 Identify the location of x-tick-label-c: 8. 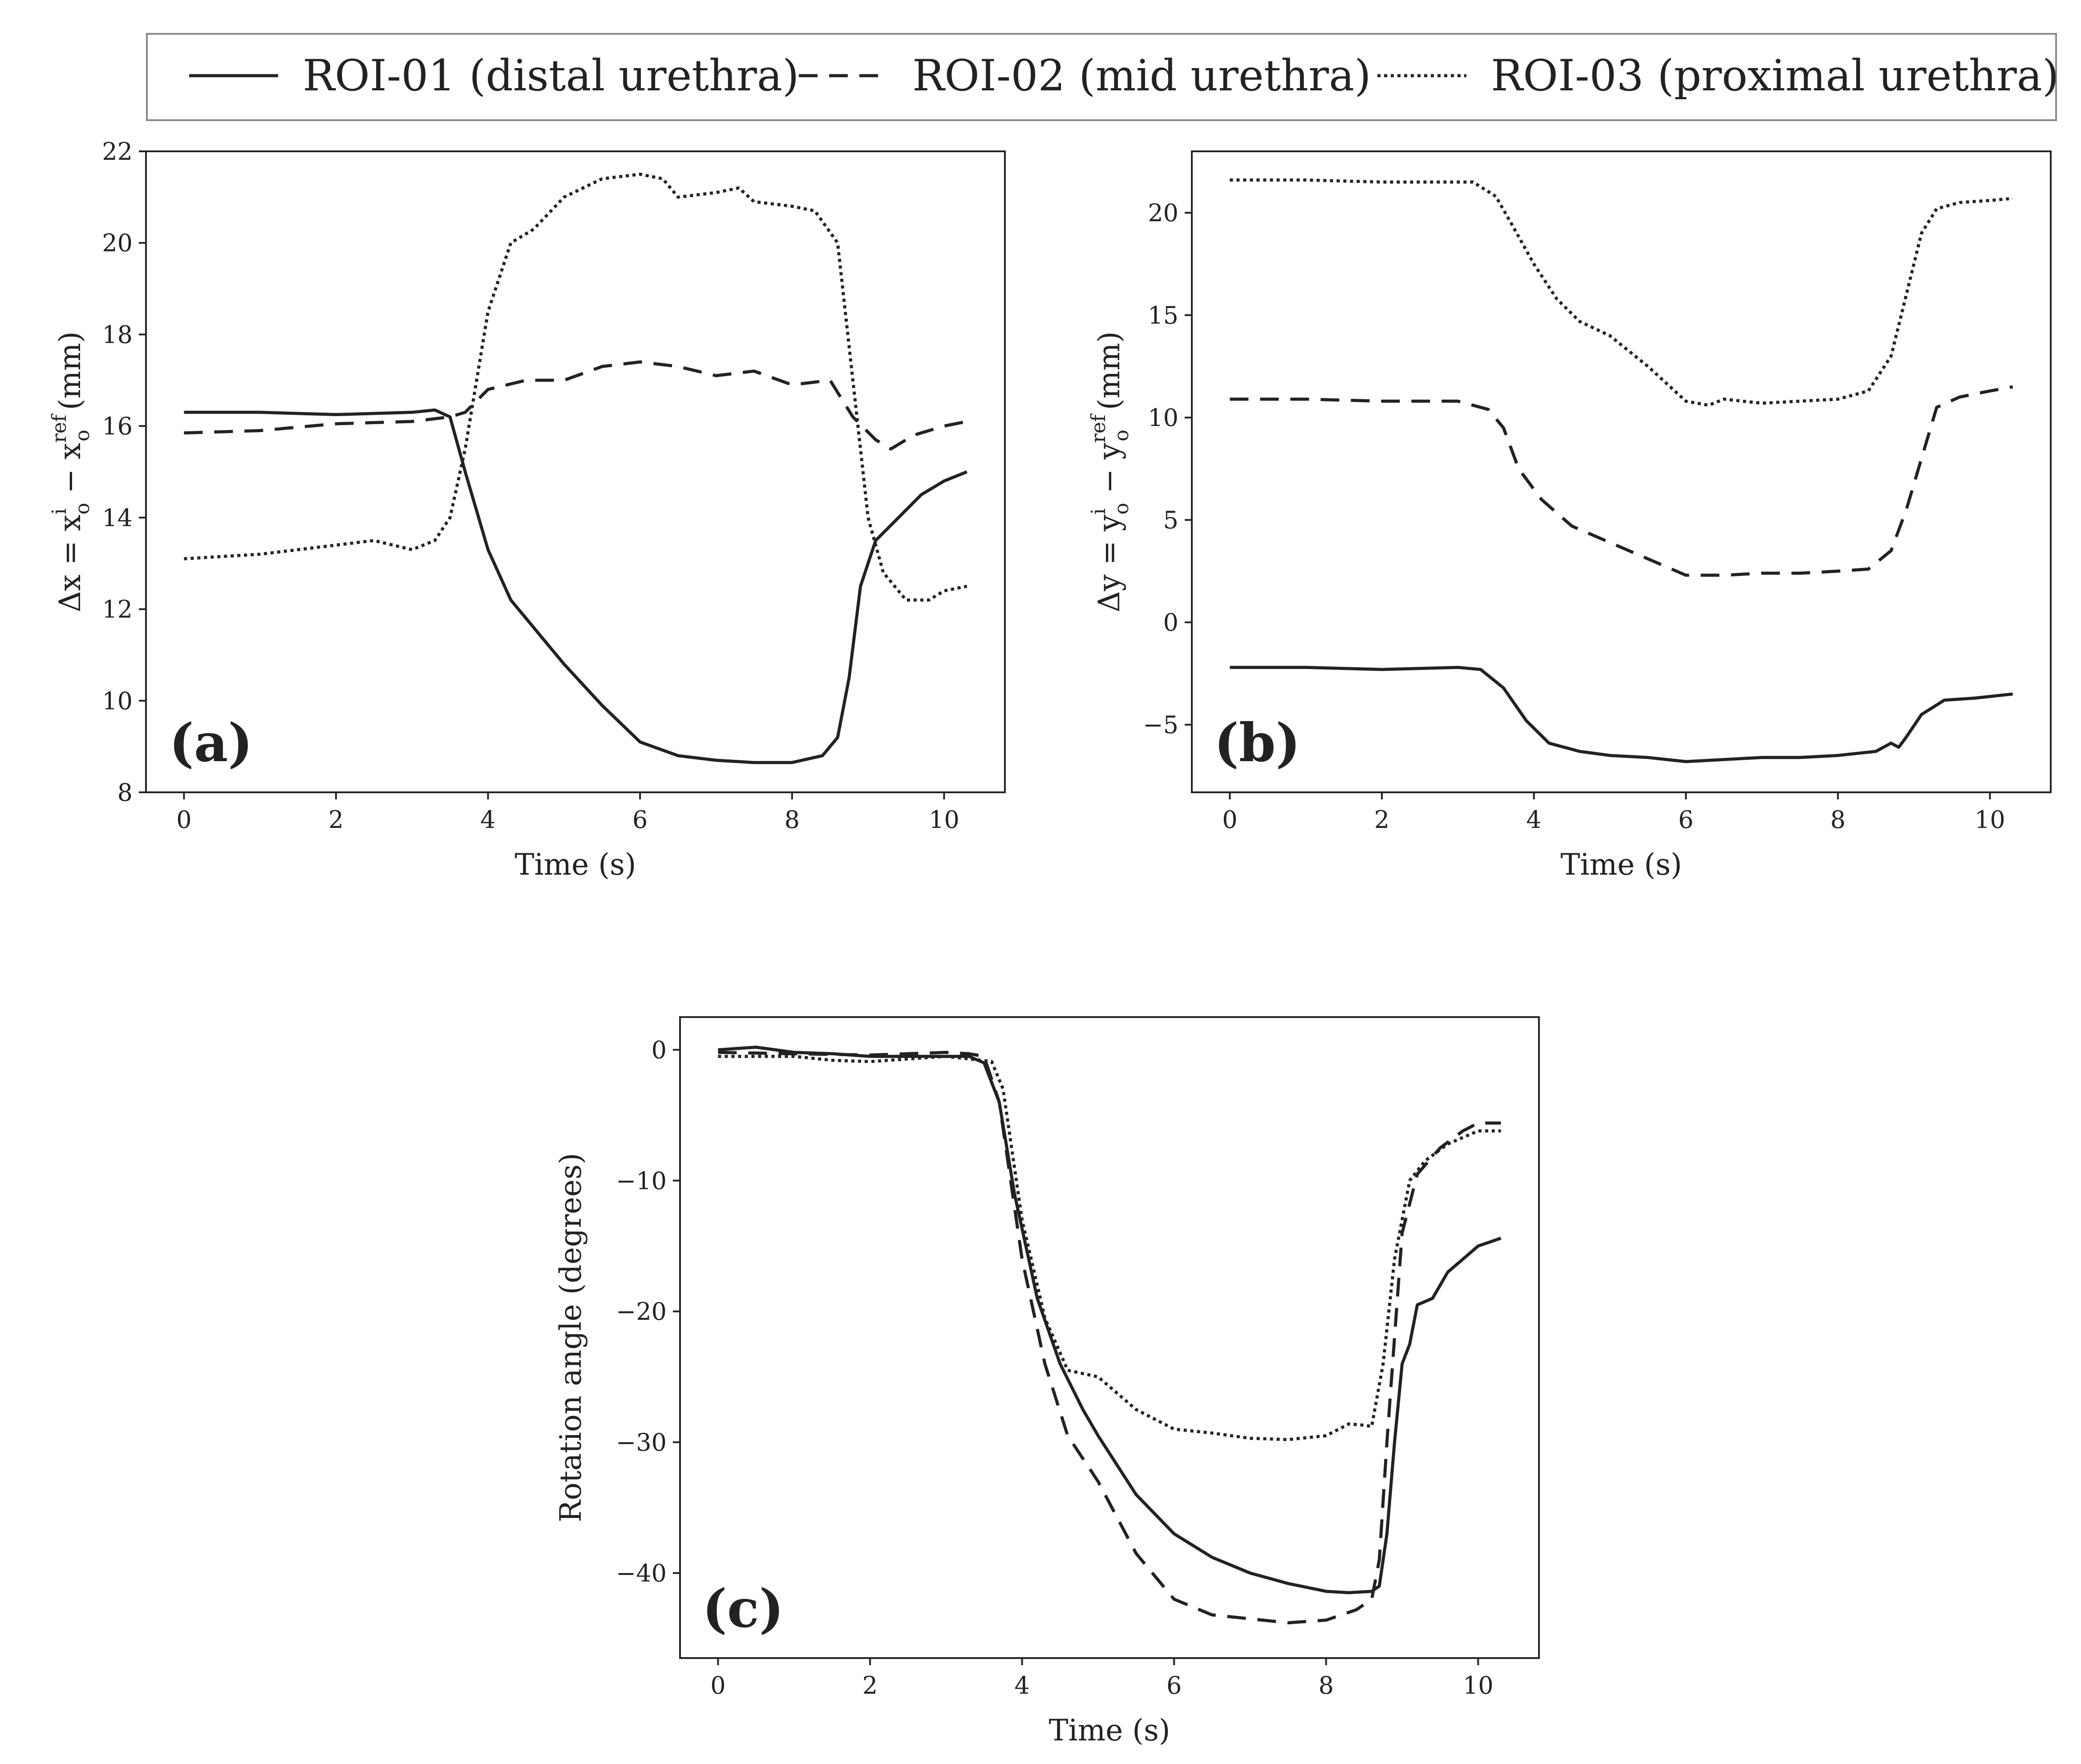
(1326, 1685).